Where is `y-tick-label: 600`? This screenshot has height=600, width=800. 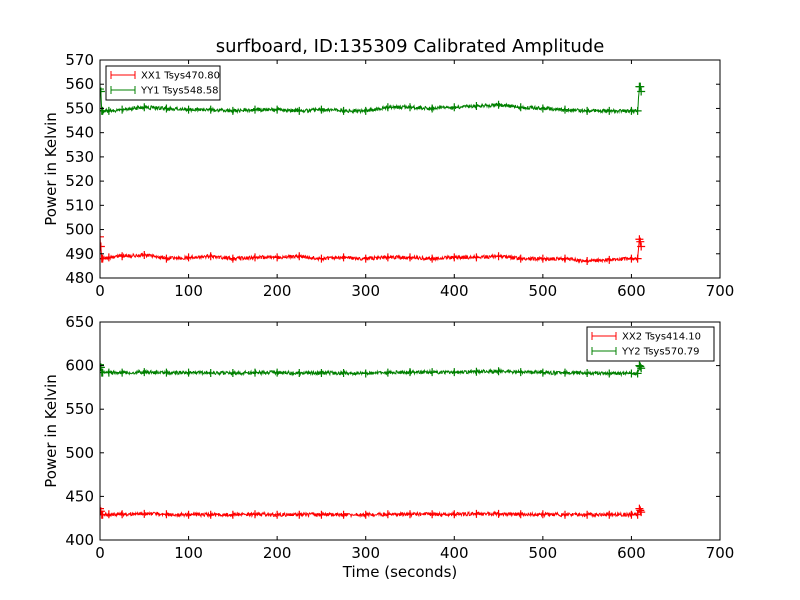 y-tick-label: 600 is located at coordinates (79, 366).